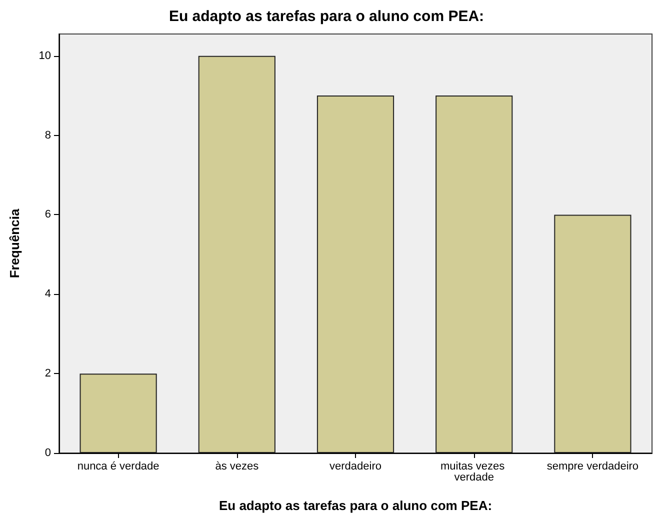  I want to click on y-tick-label: 4, so click(47, 294).